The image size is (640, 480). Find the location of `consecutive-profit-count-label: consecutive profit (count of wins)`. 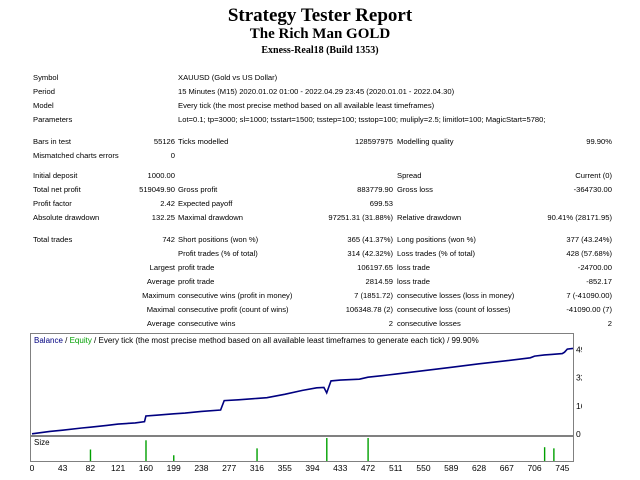

consecutive-profit-count-label: consecutive profit (count of wins) is located at coordinates (233, 309).